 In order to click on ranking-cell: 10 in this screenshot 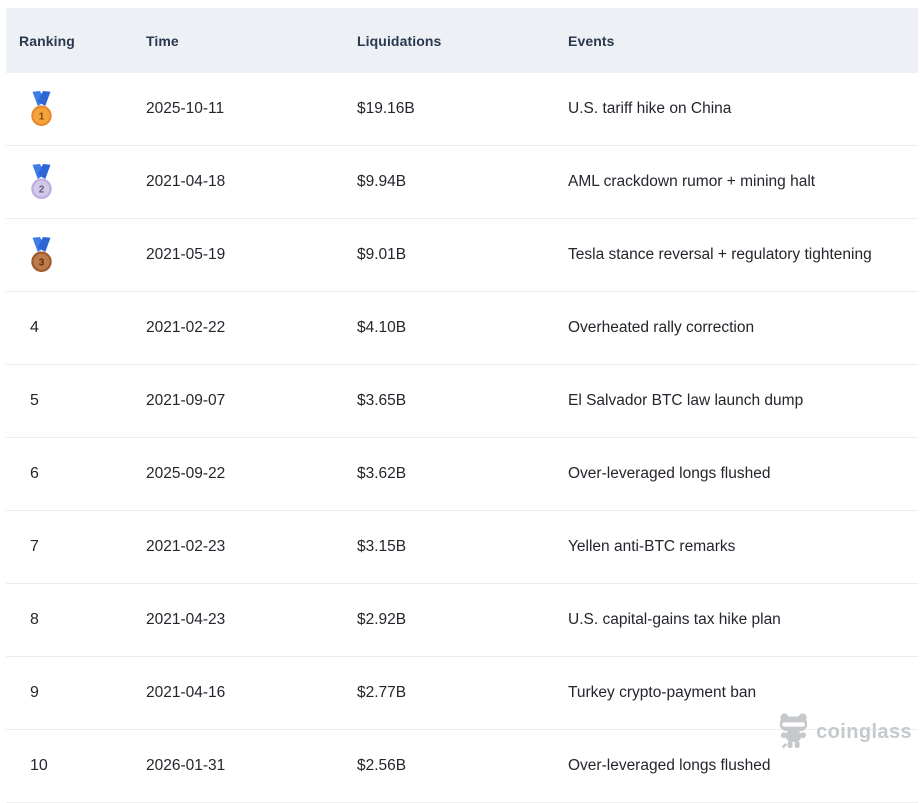, I will do `click(39, 765)`.